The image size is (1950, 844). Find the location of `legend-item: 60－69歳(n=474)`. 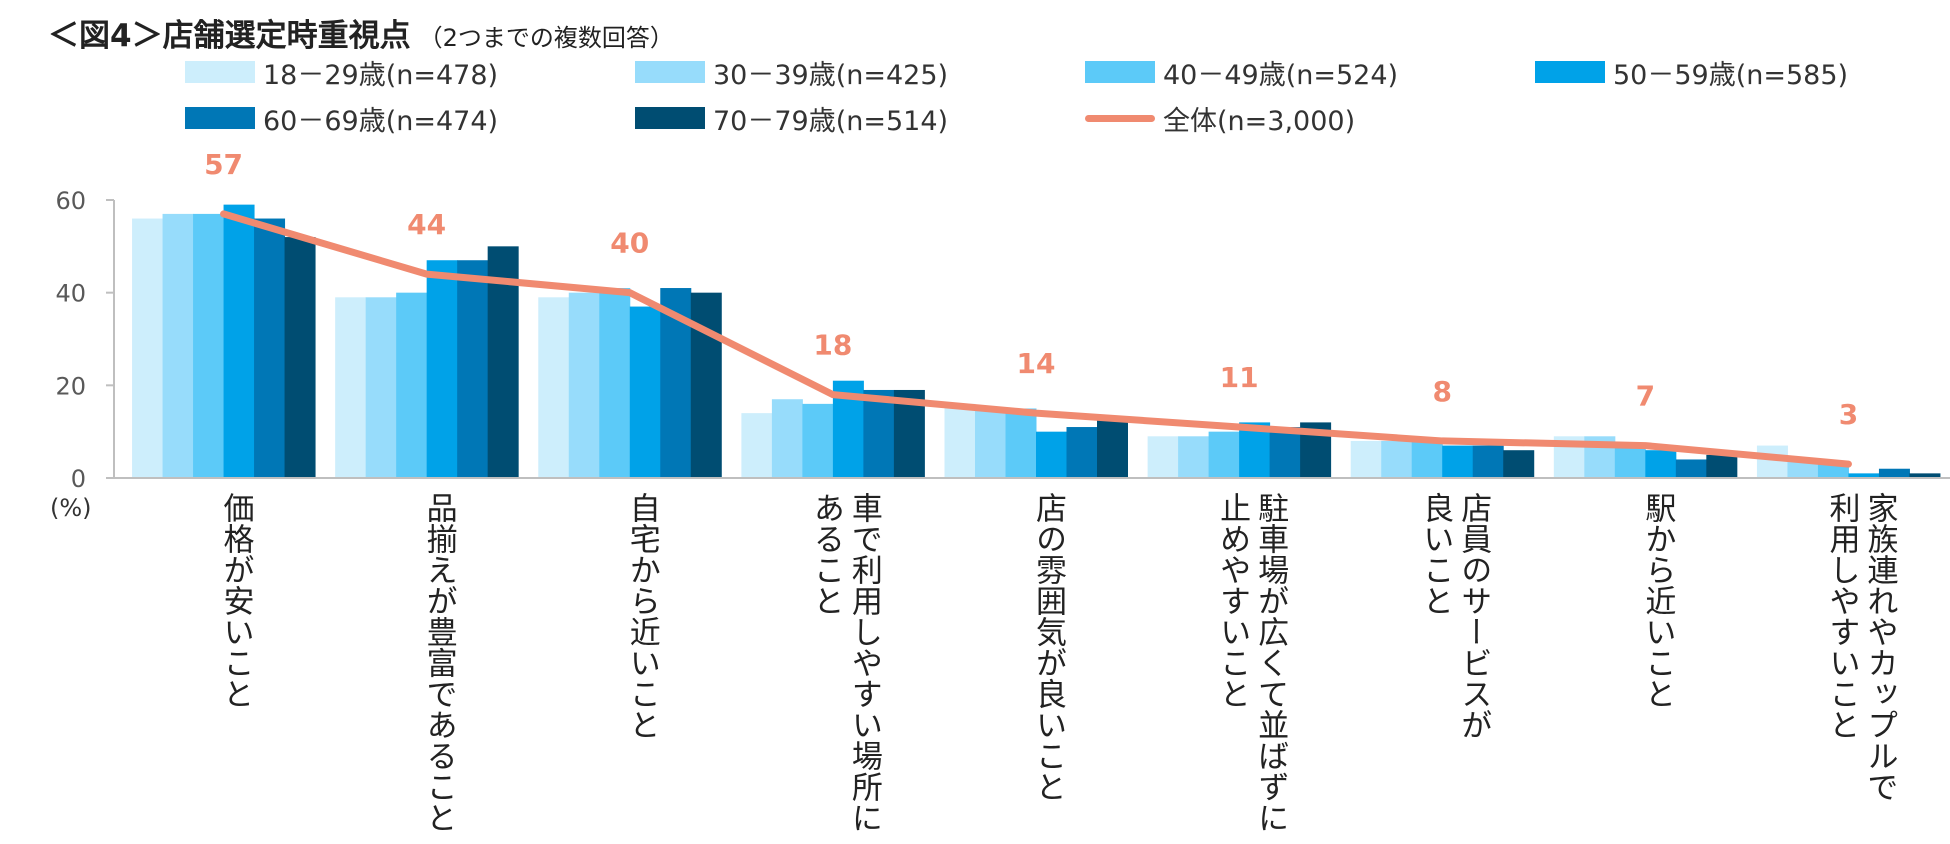

legend-item: 60－69歳(n=474) is located at coordinates (342, 118).